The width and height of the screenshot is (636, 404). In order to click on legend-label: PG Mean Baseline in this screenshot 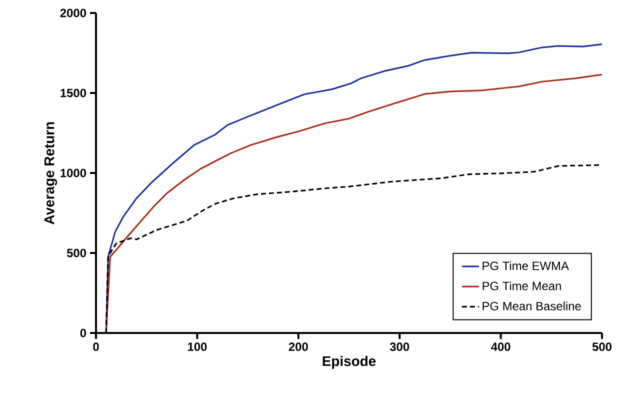, I will do `click(531, 306)`.